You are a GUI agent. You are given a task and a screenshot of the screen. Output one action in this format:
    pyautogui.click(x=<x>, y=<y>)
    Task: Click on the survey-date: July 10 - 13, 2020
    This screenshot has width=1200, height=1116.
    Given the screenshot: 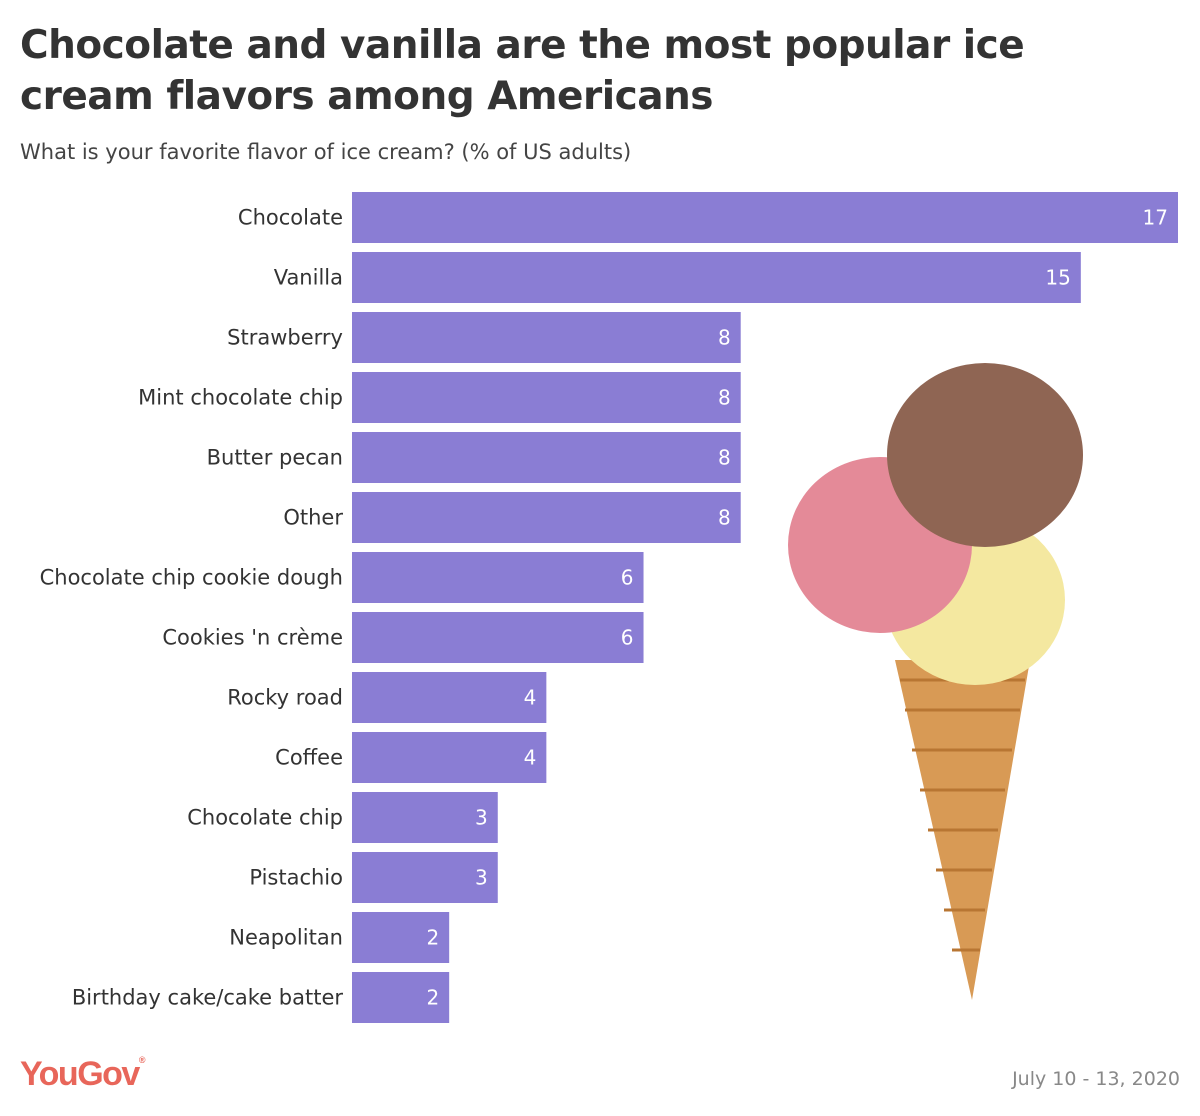 What is the action you would take?
    pyautogui.click(x=1096, y=1079)
    